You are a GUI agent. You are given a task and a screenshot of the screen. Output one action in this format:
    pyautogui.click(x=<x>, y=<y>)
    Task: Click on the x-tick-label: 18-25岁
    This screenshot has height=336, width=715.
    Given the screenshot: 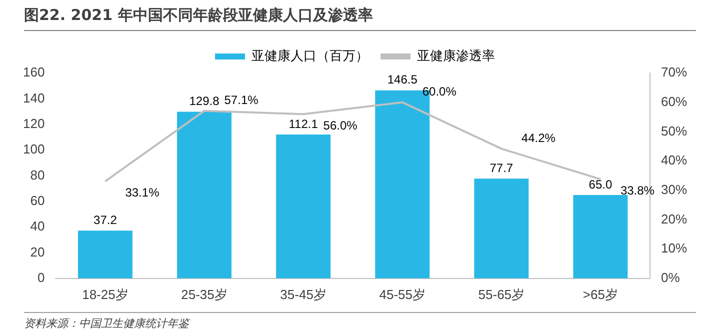 What is the action you would take?
    pyautogui.click(x=105, y=294)
    